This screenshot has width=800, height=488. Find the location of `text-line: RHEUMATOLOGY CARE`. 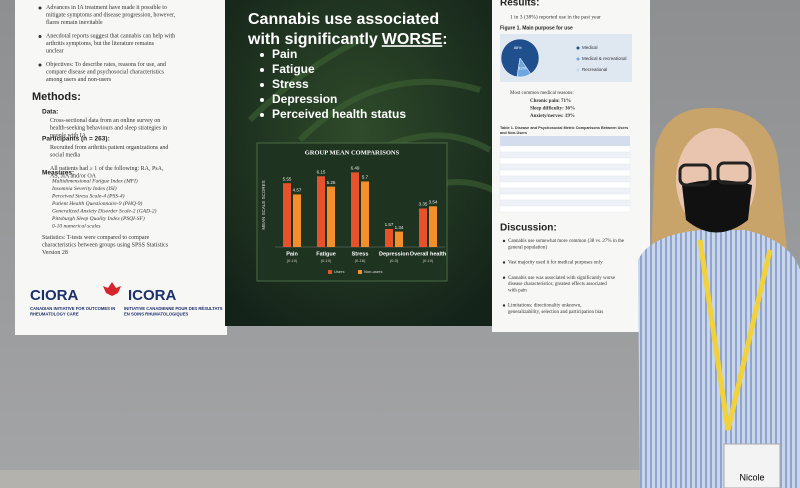

text-line: RHEUMATOLOGY CARE is located at coordinates (54, 313).